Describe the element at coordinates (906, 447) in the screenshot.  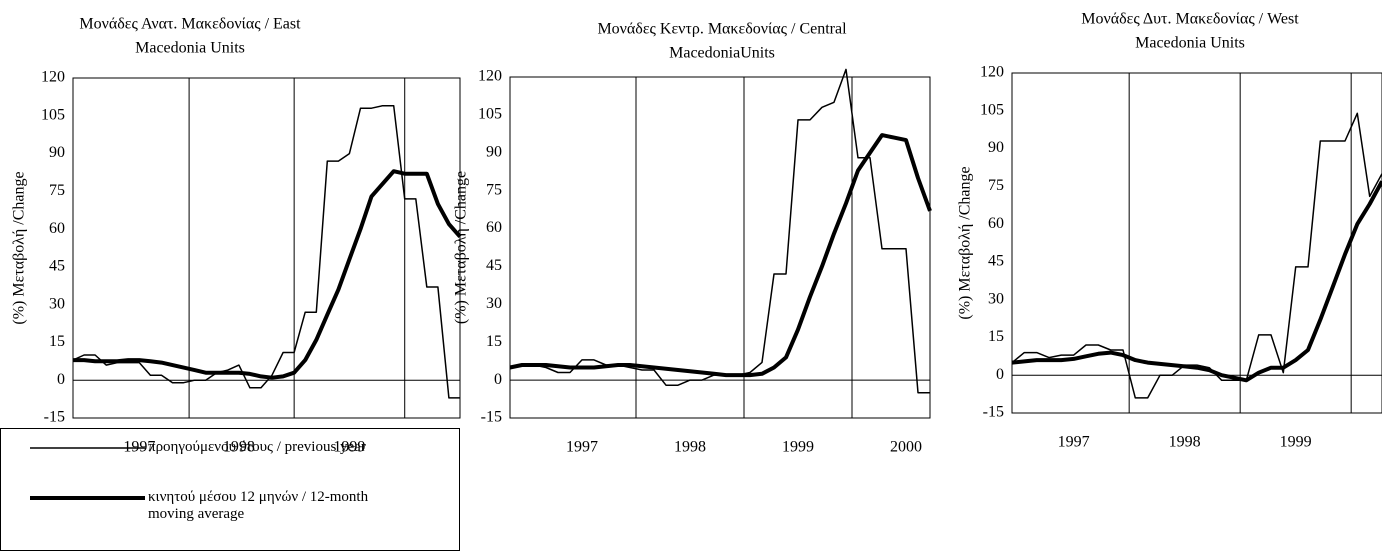
I see `x-tick-label: 2000` at that location.